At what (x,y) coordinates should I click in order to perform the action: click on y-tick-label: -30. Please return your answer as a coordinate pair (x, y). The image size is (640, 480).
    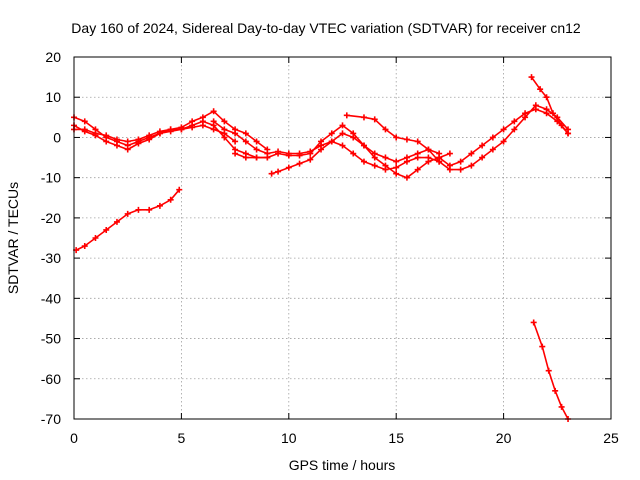
    Looking at the image, I should click on (51, 258).